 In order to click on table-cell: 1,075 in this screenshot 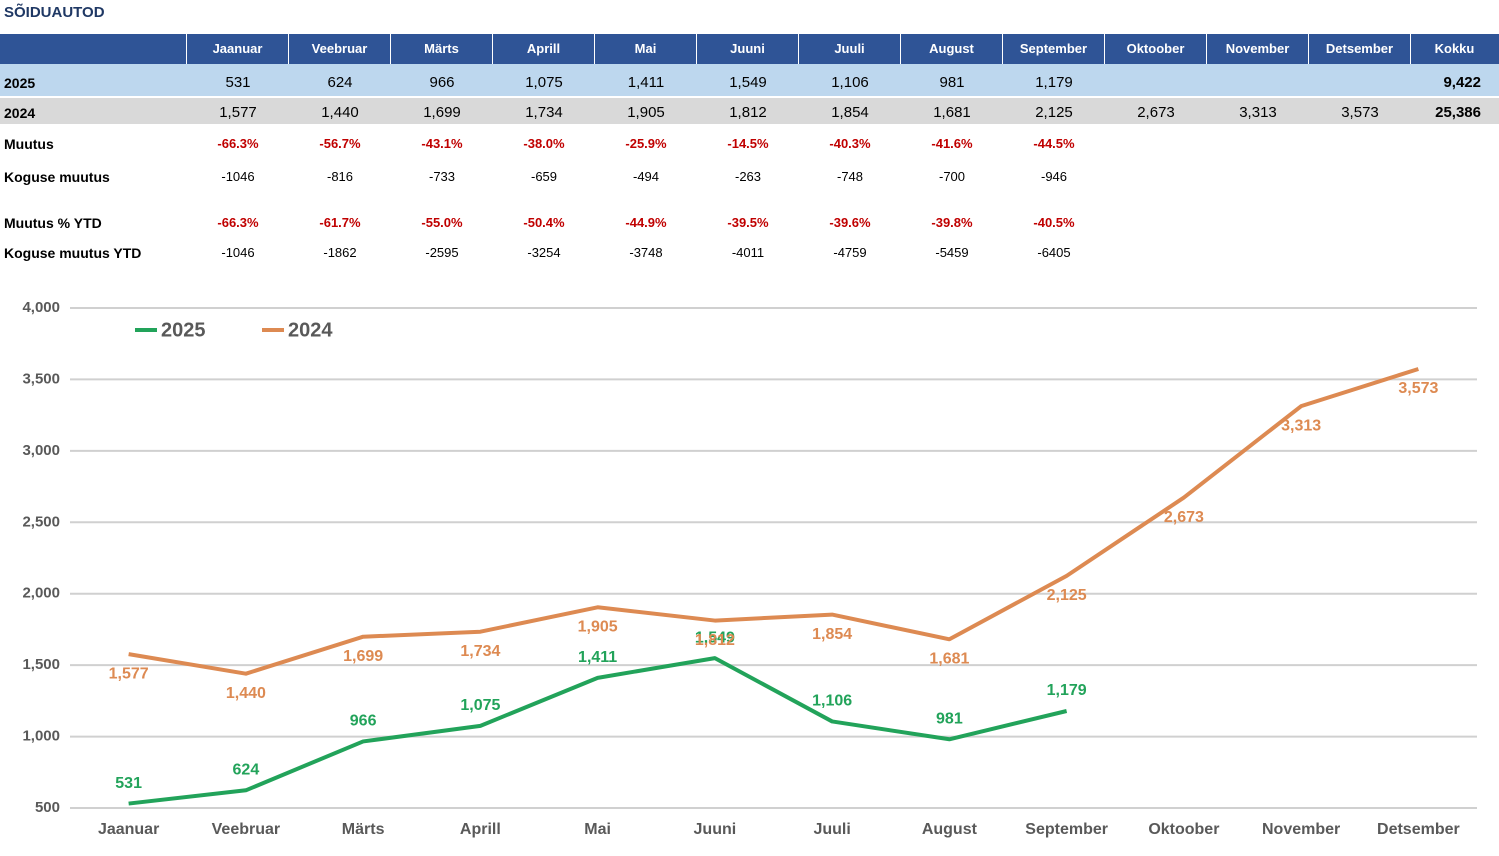, I will do `click(544, 82)`.